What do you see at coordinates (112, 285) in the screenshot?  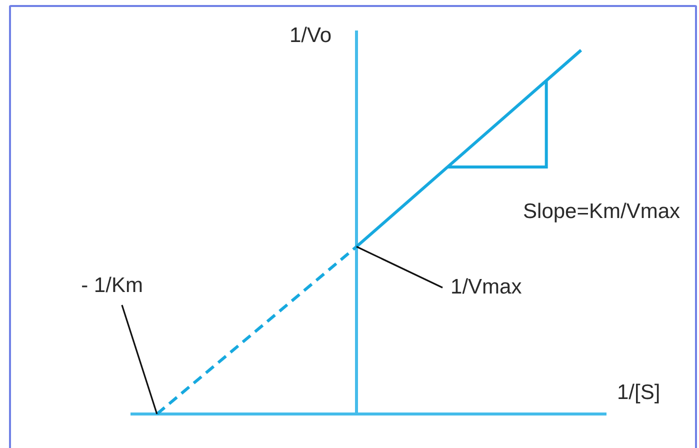 I see `annotation: - 1/Km` at bounding box center [112, 285].